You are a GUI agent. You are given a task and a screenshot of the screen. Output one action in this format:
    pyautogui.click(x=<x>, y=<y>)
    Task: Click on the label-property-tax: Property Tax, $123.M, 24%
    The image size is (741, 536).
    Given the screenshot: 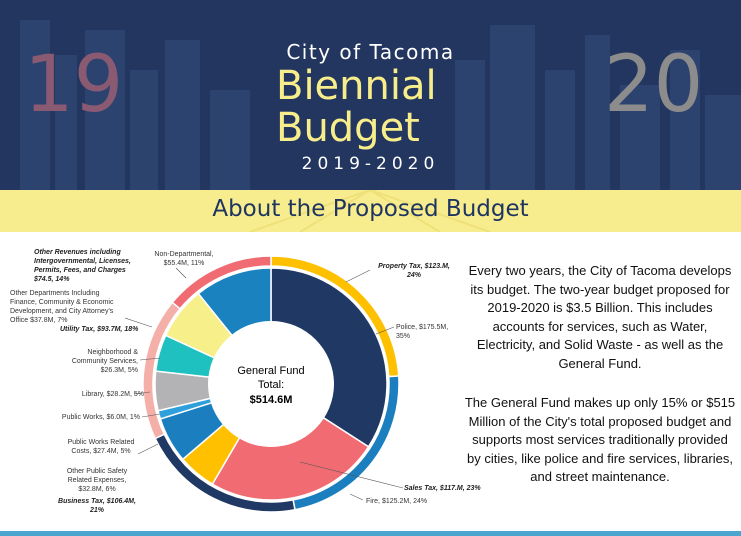 What is the action you would take?
    pyautogui.click(x=414, y=271)
    